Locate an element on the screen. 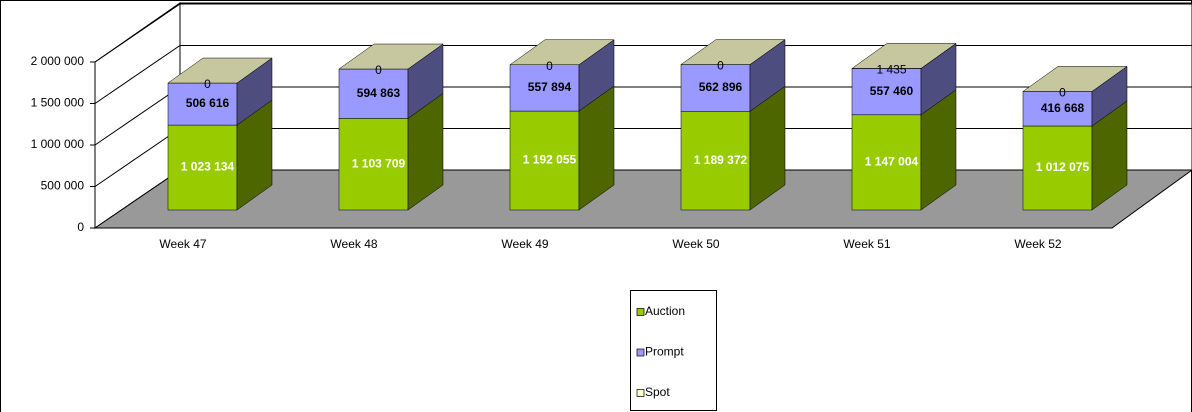 This screenshot has width=1192, height=412. data-label: 416 668 is located at coordinates (1063, 108).